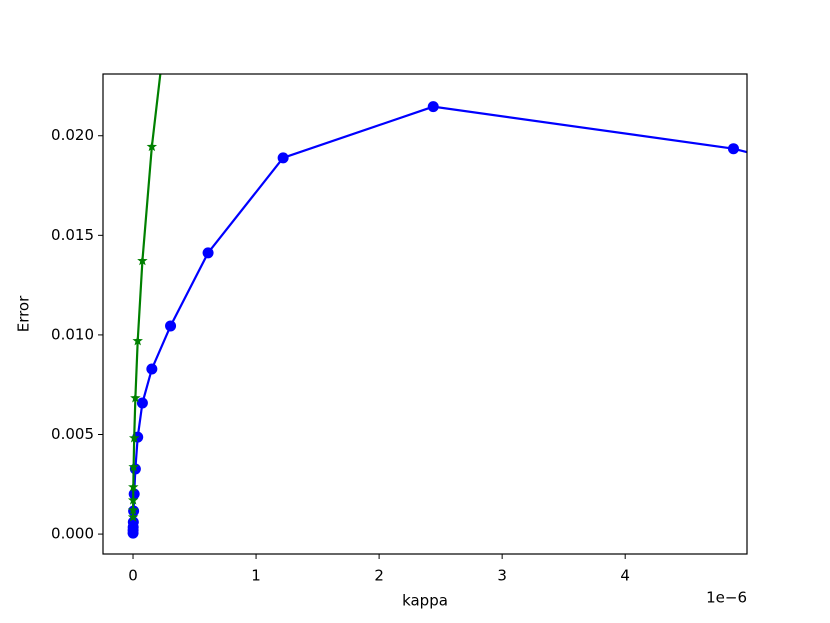 This screenshot has width=830, height=623. Describe the element at coordinates (72, 334) in the screenshot. I see `y-tick-label: 0.010` at that location.